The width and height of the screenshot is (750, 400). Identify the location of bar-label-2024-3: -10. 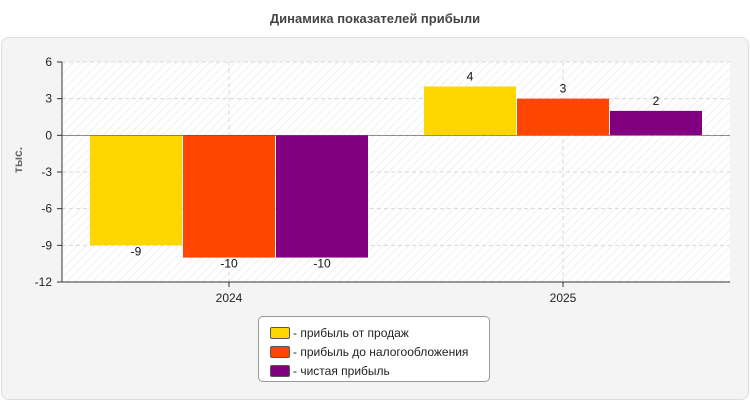
(322, 264).